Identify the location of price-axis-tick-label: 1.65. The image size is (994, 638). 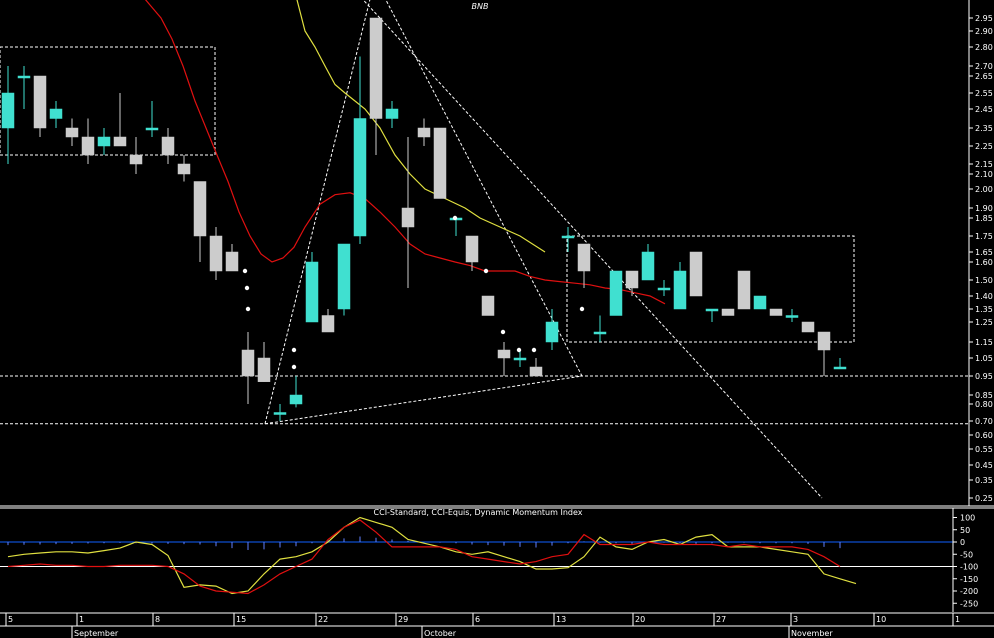
(984, 252).